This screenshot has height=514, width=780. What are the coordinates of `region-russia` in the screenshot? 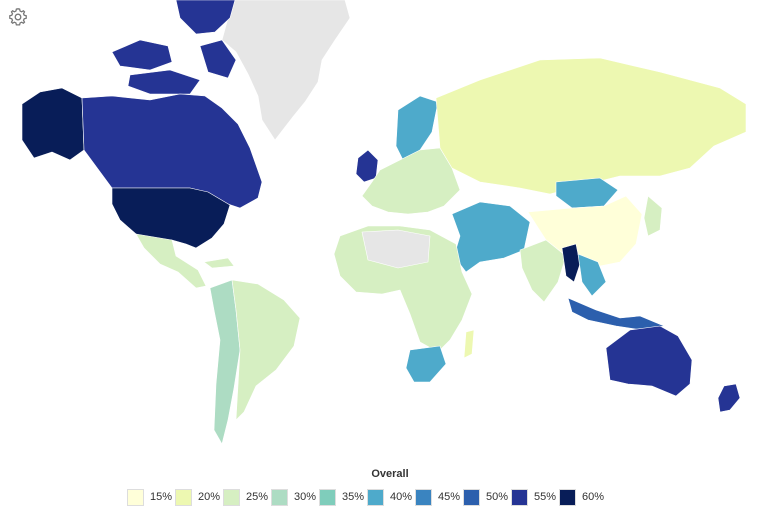 It's located at (591, 126).